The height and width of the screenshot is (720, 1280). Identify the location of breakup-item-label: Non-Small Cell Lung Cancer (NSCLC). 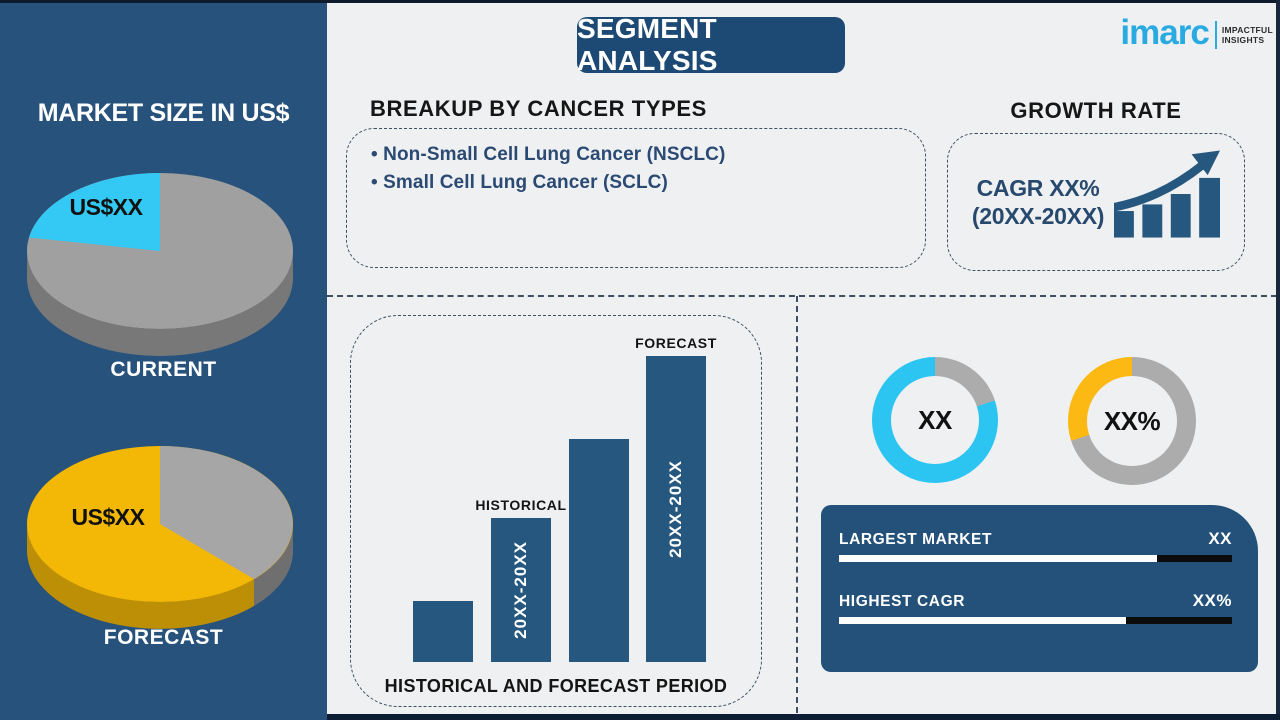
(554, 154).